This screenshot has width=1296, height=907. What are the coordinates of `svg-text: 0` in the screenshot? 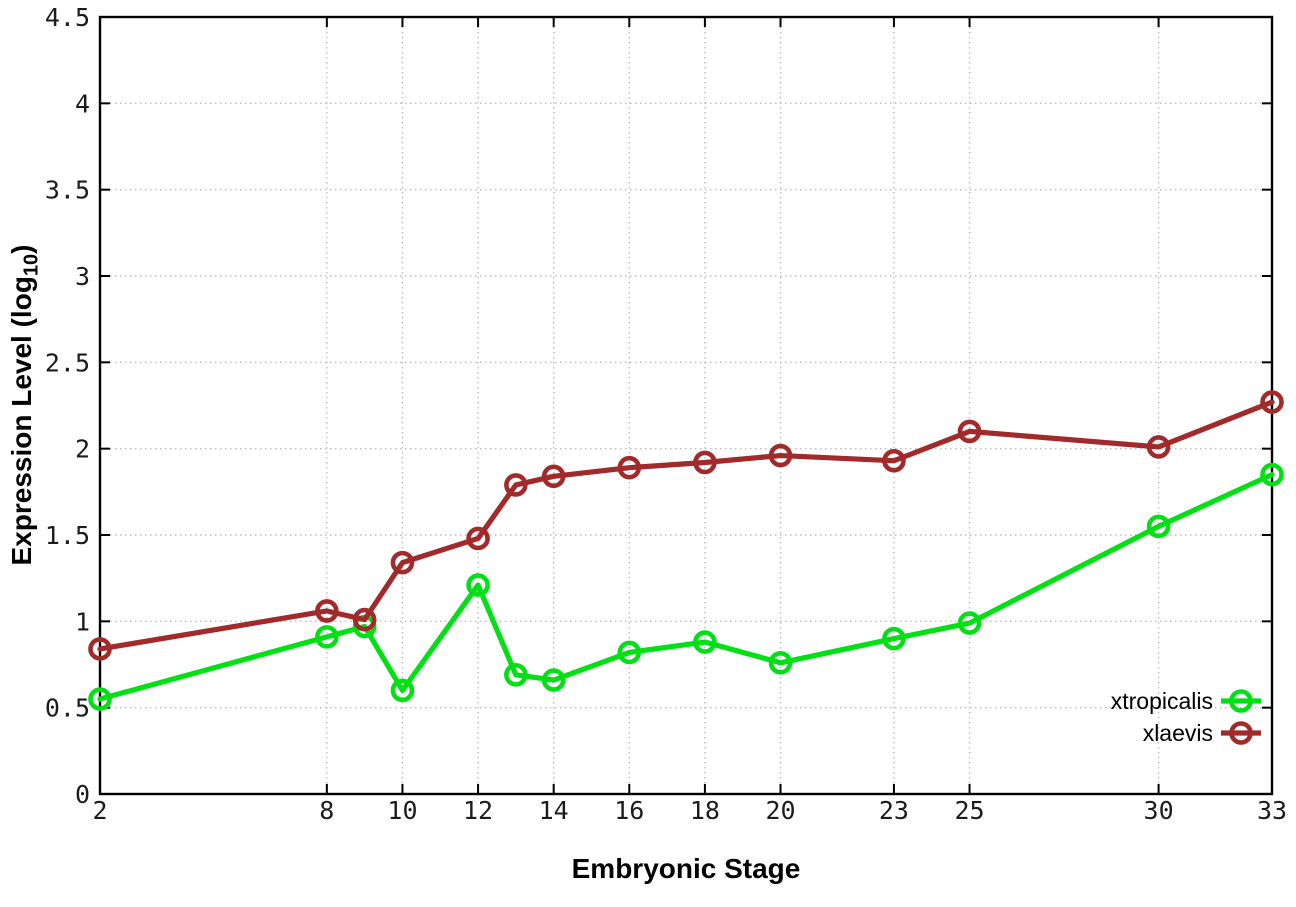 It's located at (82, 794).